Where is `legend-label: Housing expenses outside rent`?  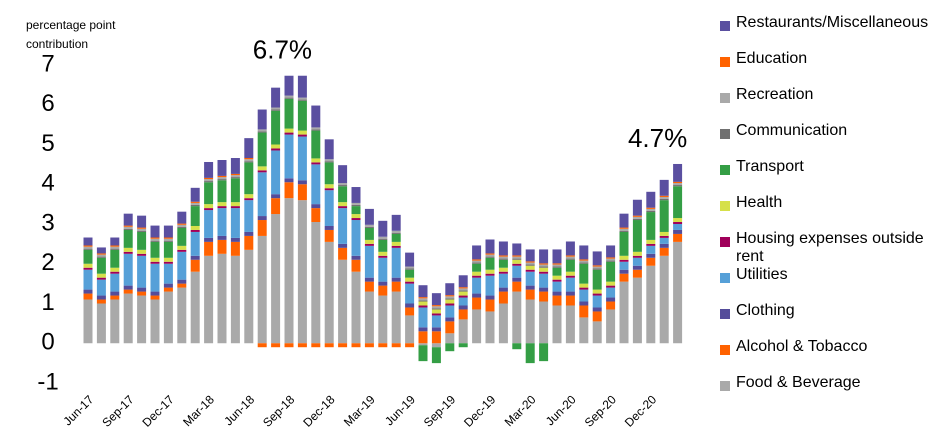
legend-label: Housing expenses outside rent is located at coordinates (830, 247).